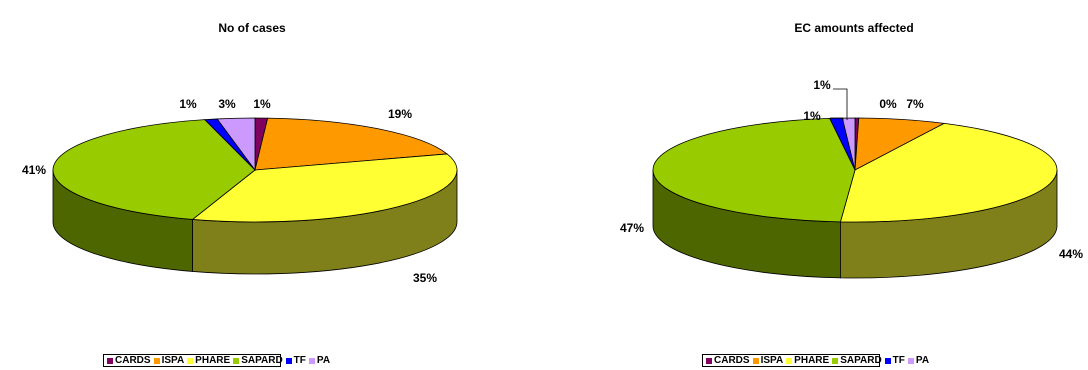 The image size is (1088, 370). I want to click on pie-slice-pa, so click(236, 144).